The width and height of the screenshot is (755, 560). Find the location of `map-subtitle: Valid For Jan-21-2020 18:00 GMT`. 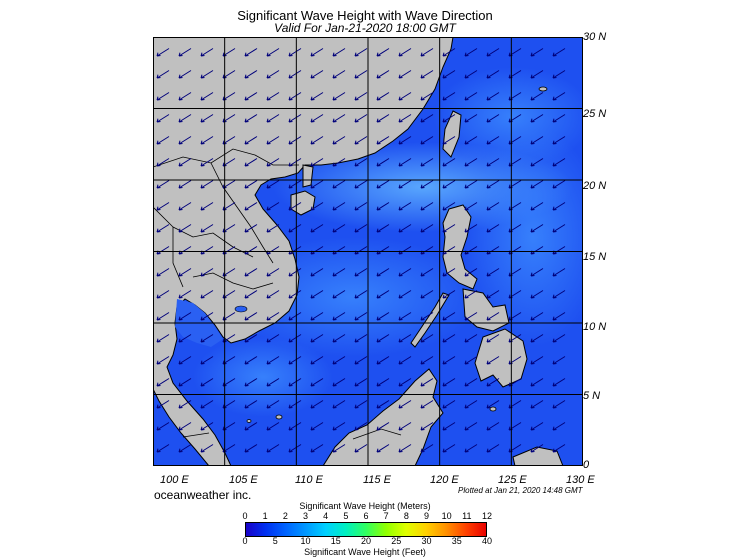

map-subtitle: Valid For Jan-21-2020 18:00 GMT is located at coordinates (365, 28).